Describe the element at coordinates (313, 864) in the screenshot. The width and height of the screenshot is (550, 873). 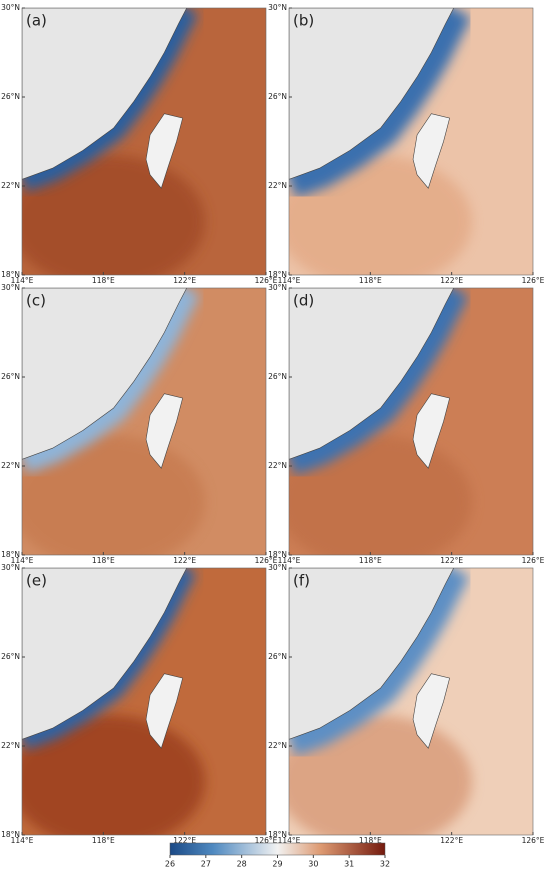
I see `colorbar-label: 30` at that location.